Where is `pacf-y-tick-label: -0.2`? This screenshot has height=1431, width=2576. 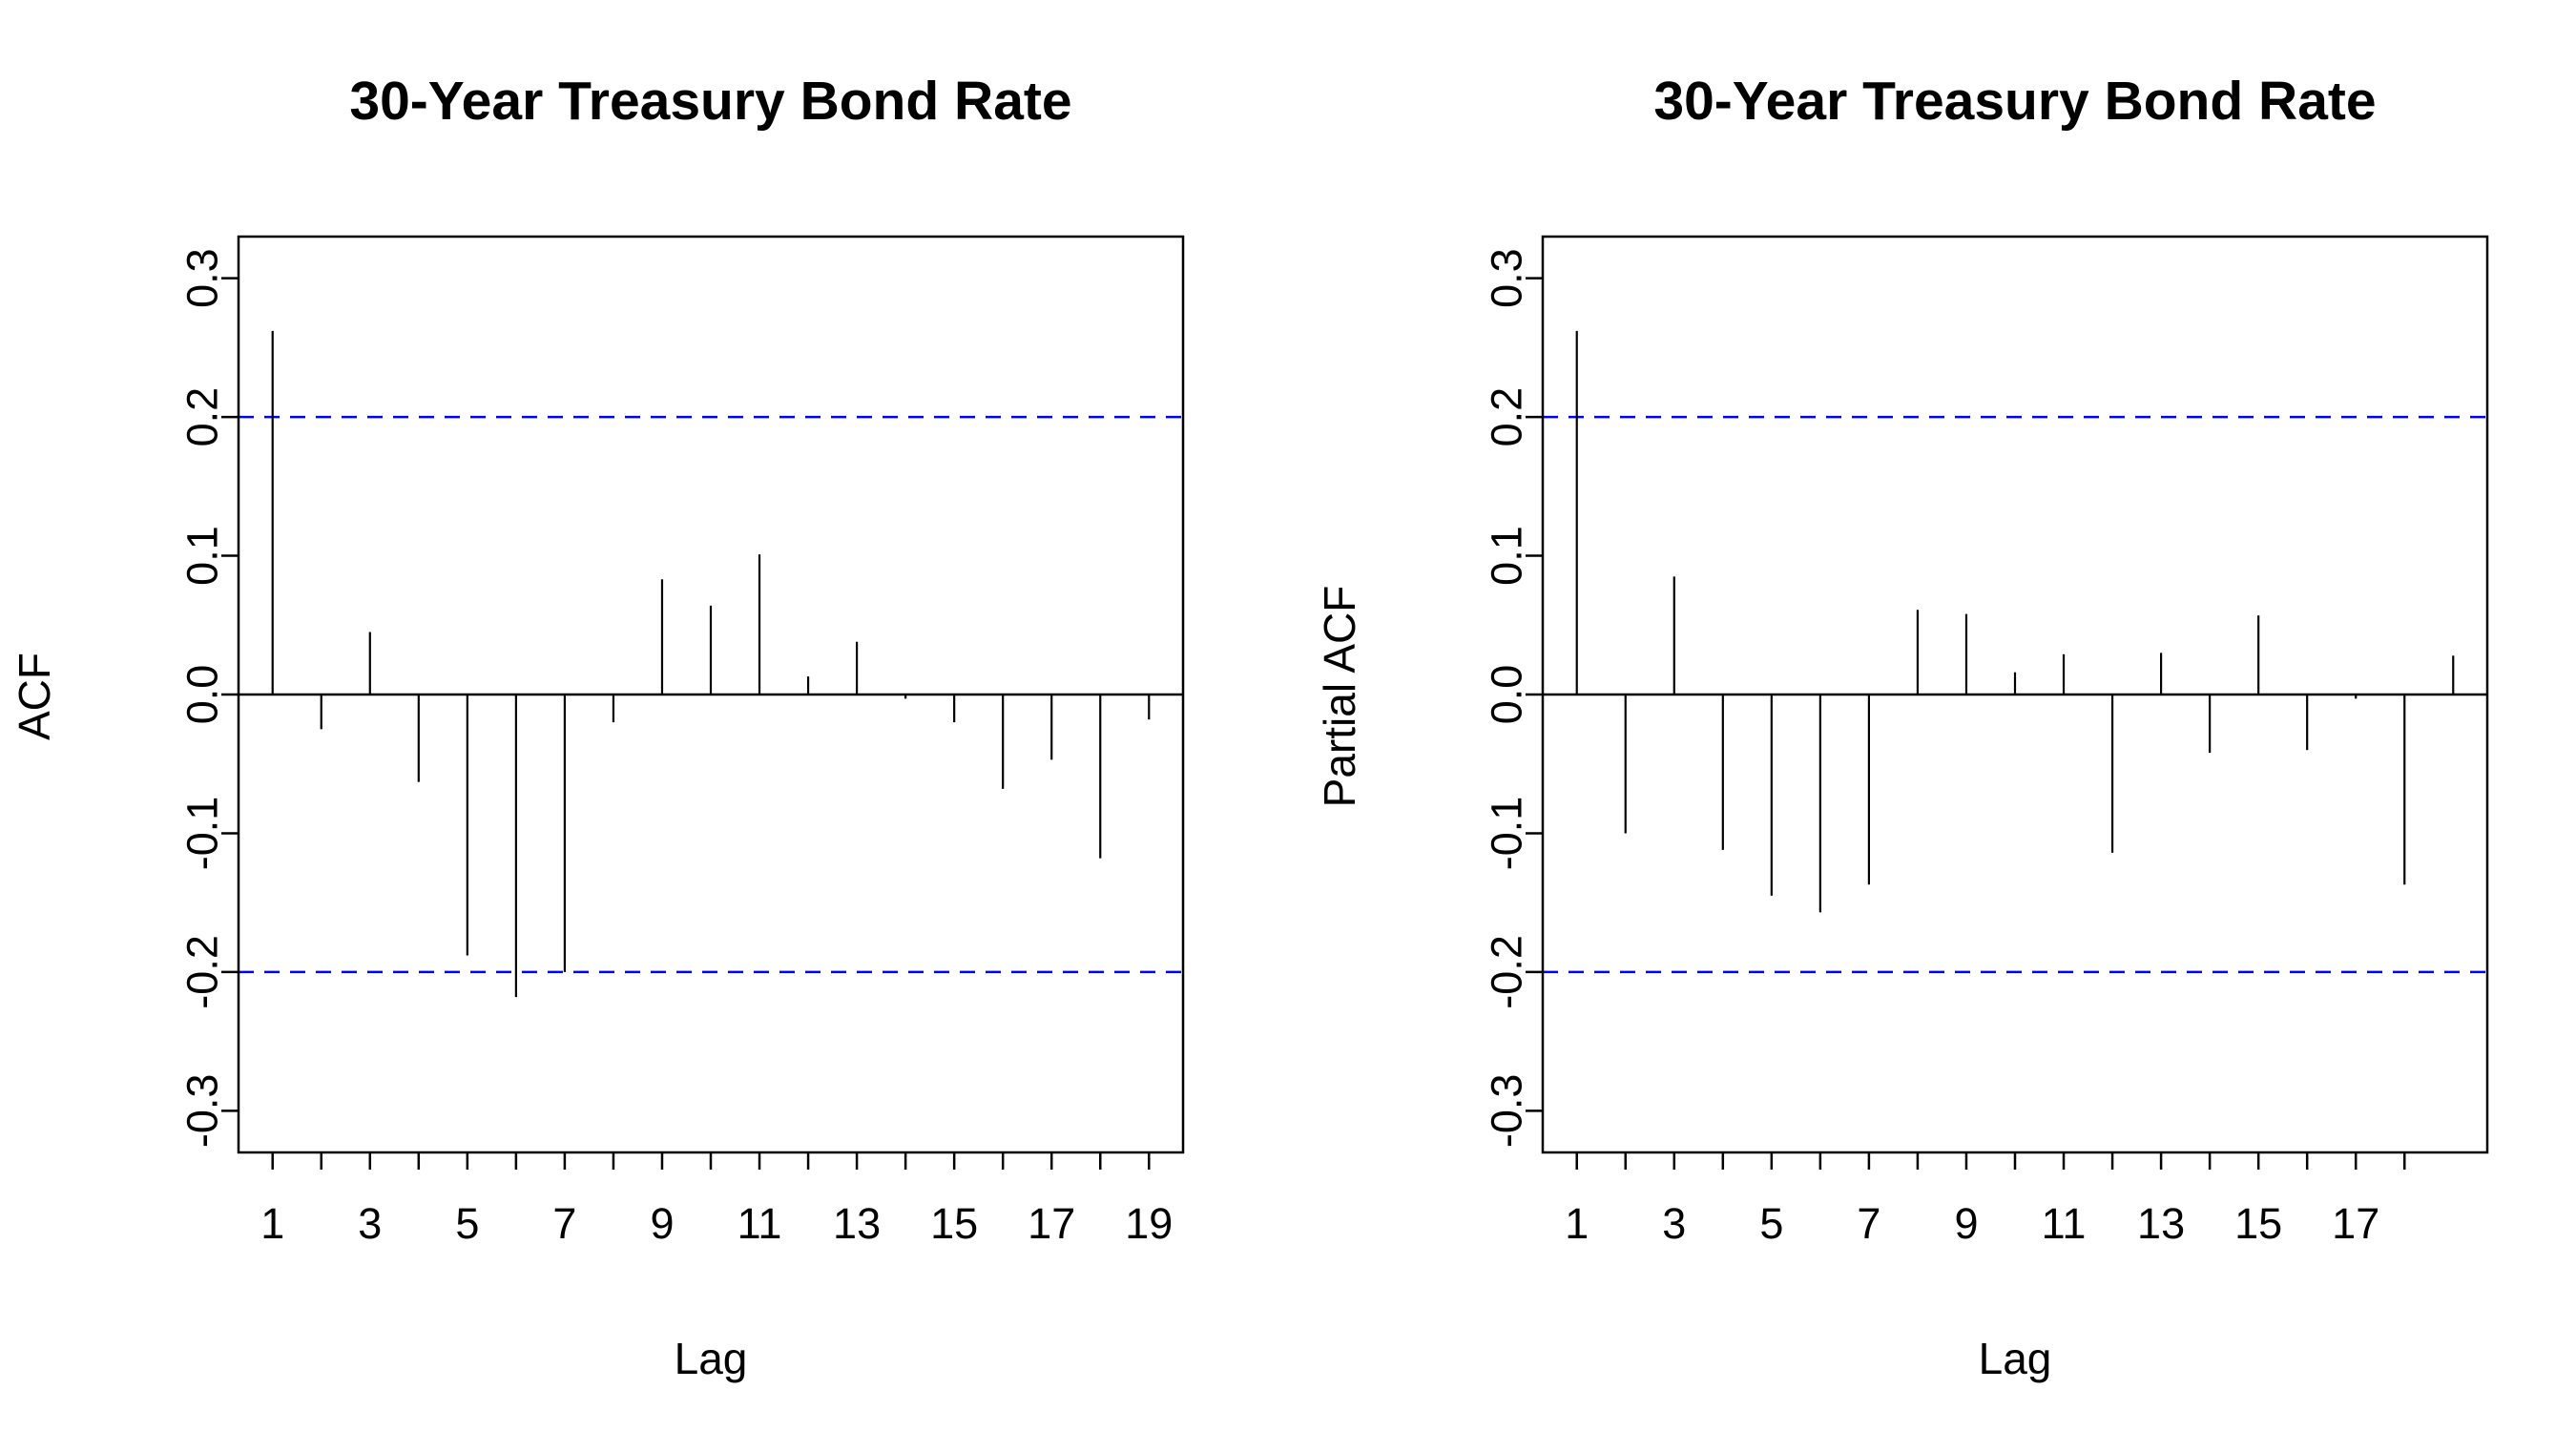 pacf-y-tick-label: -0.2 is located at coordinates (1507, 972).